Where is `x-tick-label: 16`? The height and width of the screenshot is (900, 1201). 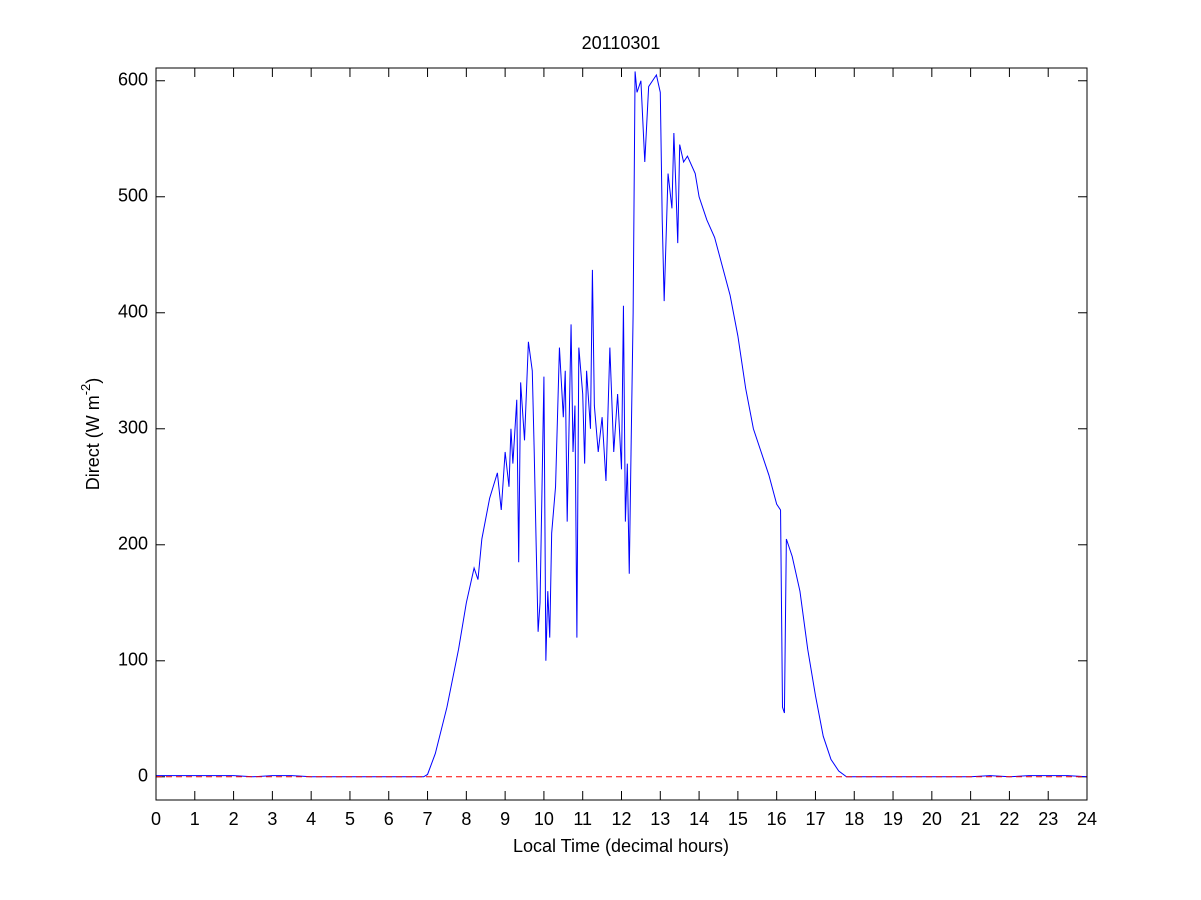 x-tick-label: 16 is located at coordinates (777, 819).